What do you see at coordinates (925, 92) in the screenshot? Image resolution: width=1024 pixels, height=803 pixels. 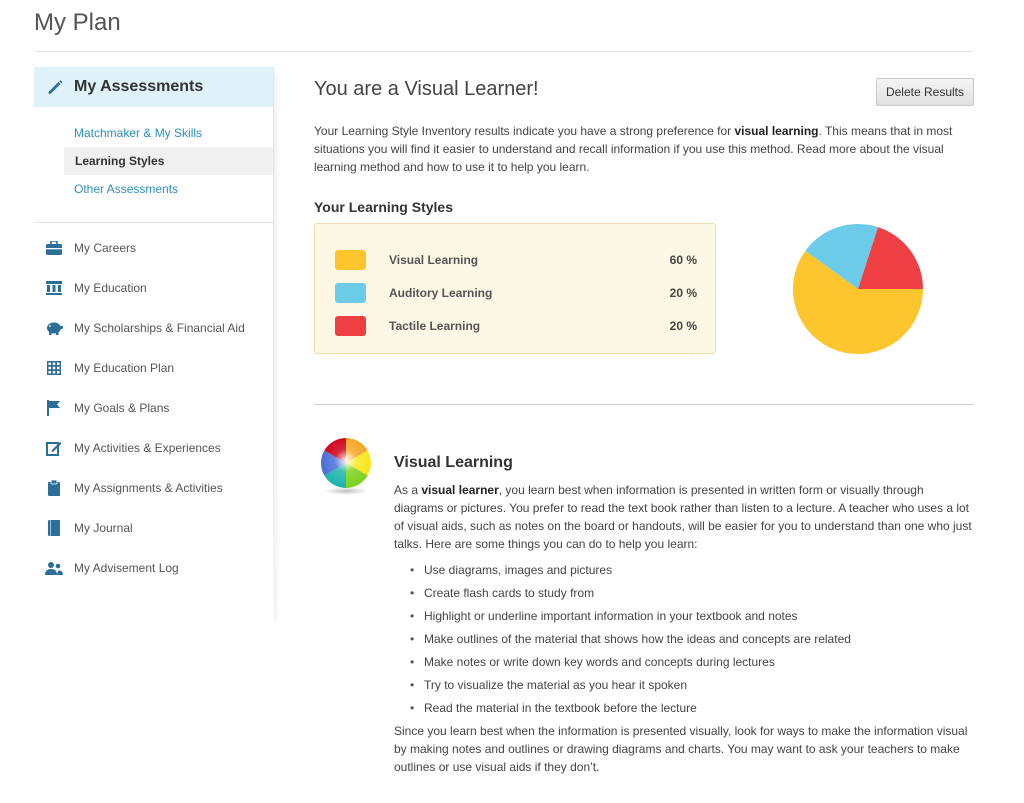 I see `delete-results-button: Delete Results` at bounding box center [925, 92].